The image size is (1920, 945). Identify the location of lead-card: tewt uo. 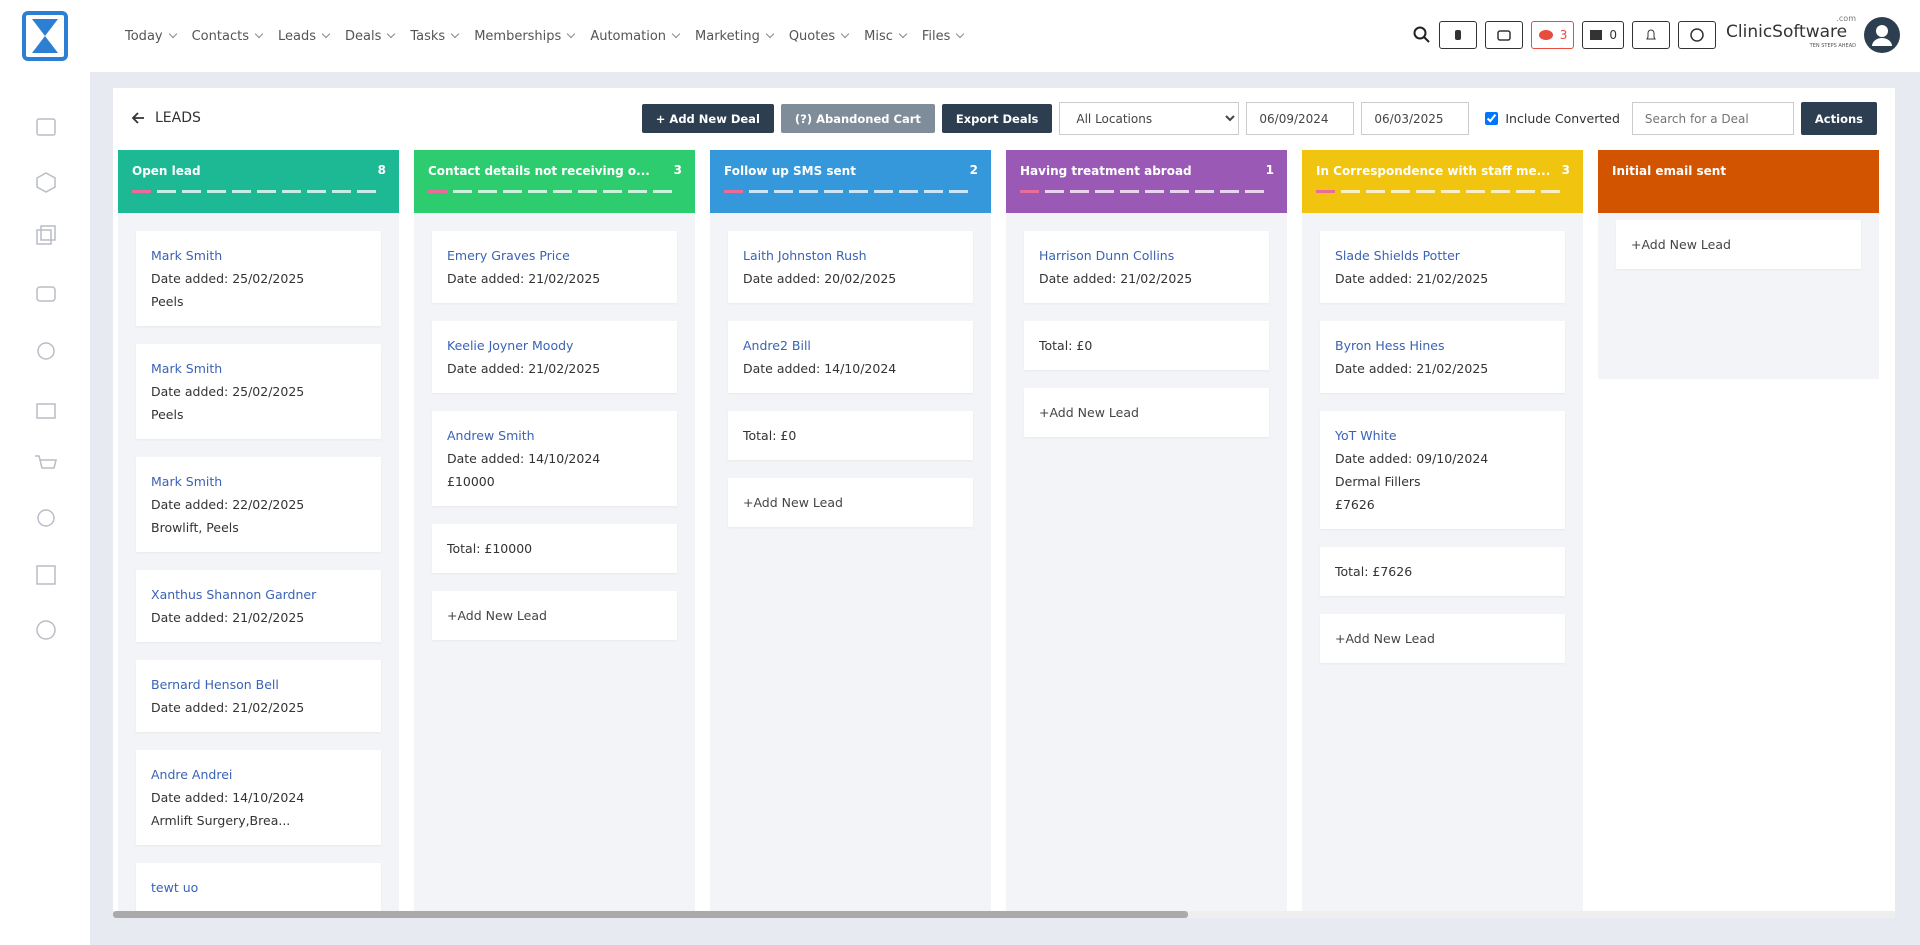
(258, 887).